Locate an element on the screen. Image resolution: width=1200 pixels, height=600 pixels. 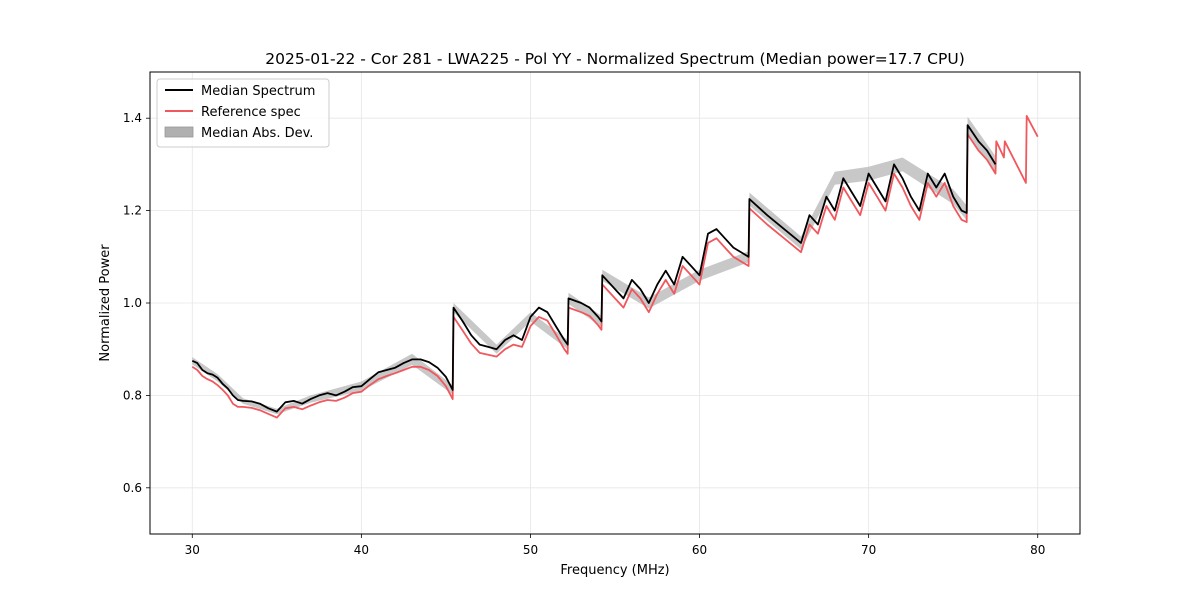
legend-reference-label: Reference spec is located at coordinates (251, 112).